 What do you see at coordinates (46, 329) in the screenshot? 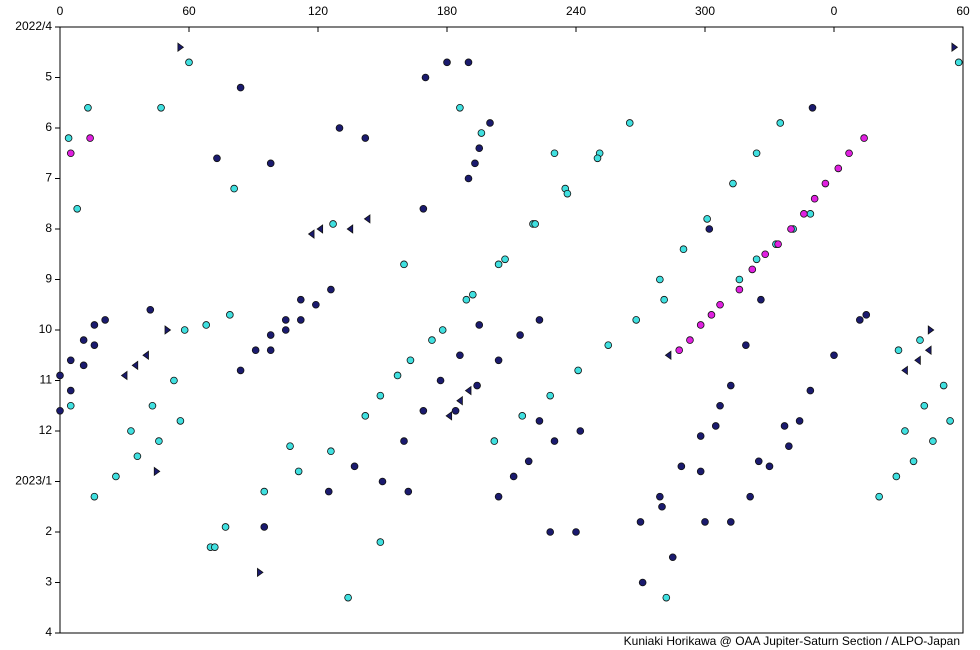
I see `y-tick-label: 10` at bounding box center [46, 329].